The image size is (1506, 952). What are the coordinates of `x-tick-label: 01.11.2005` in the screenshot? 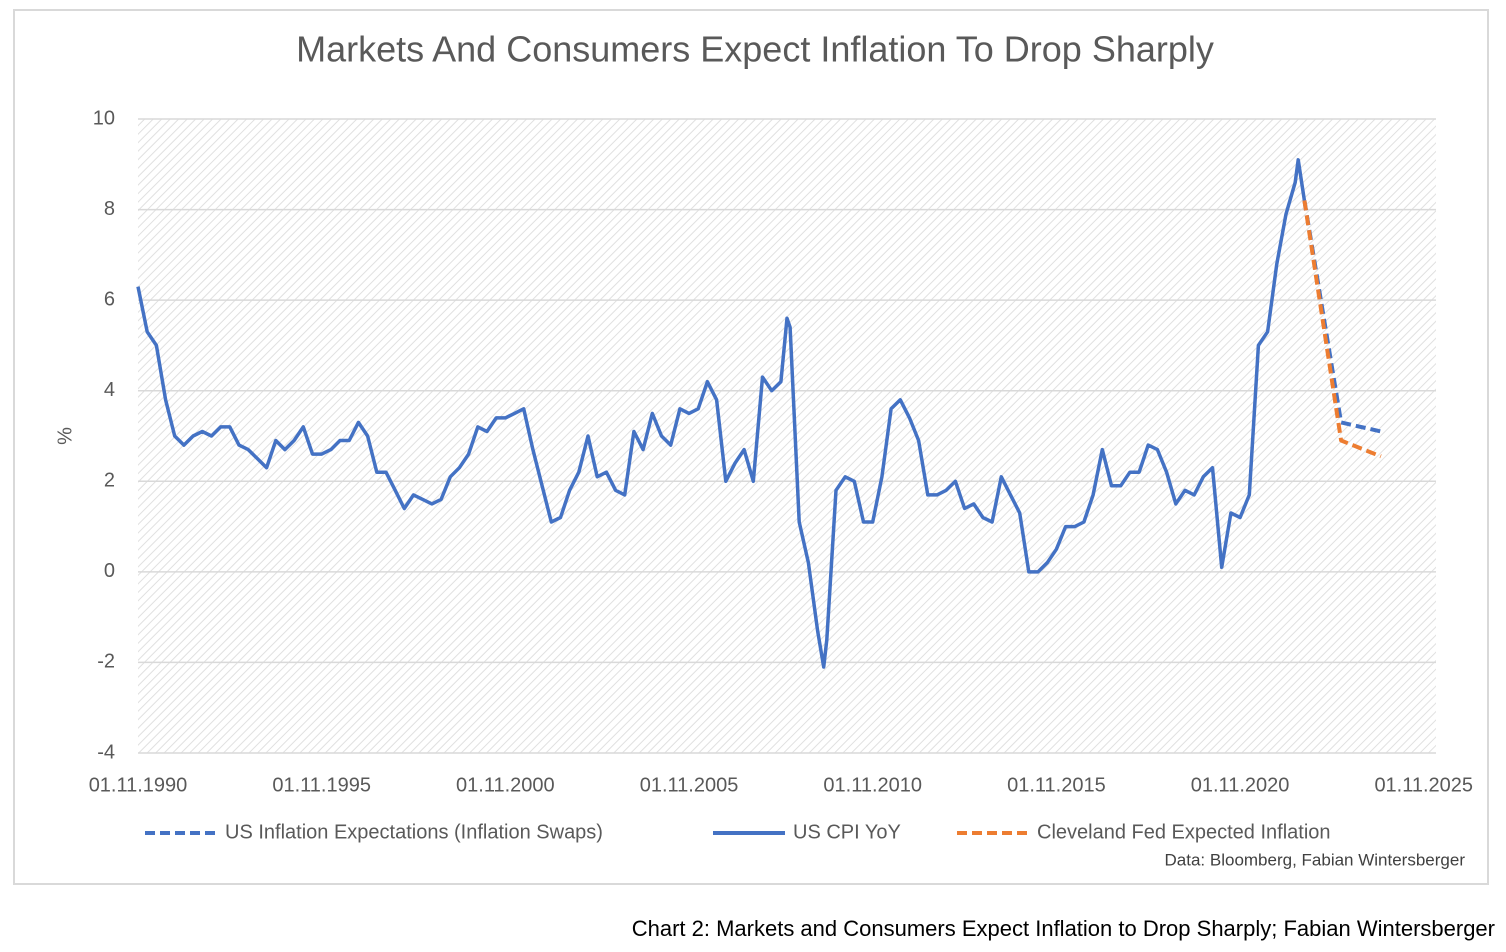 It's located at (689, 785).